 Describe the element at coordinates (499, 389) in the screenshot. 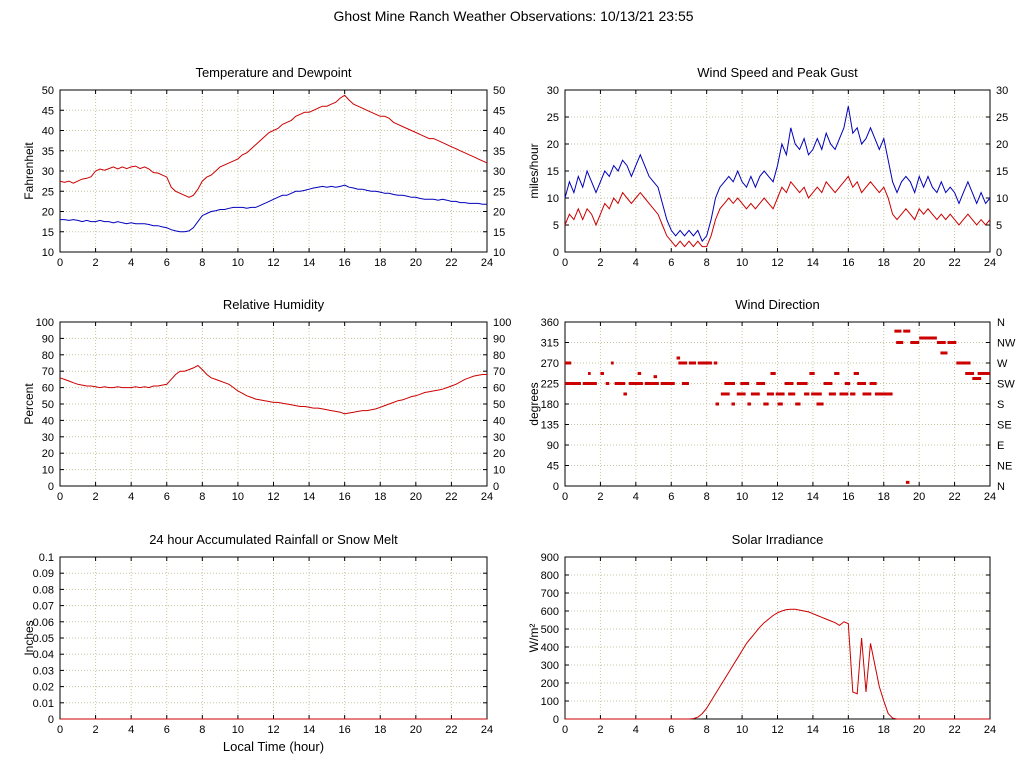

I see `svg-text: 60` at that location.